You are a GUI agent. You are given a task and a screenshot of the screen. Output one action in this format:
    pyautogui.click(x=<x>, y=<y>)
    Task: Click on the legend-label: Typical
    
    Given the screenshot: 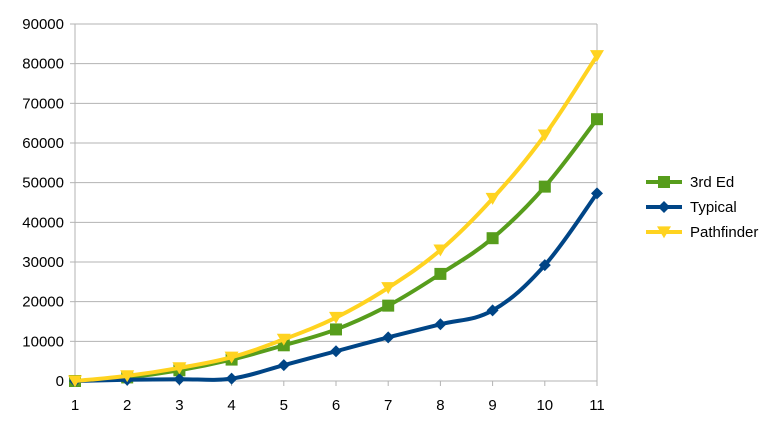 What is the action you would take?
    pyautogui.click(x=713, y=207)
    